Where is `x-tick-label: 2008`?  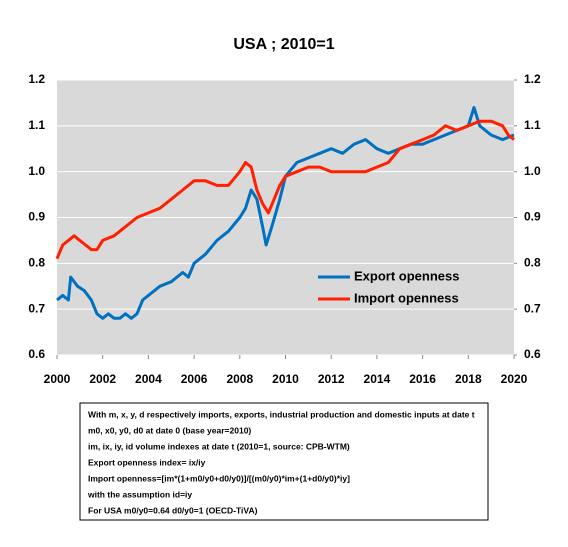
x-tick-label: 2008 is located at coordinates (239, 379).